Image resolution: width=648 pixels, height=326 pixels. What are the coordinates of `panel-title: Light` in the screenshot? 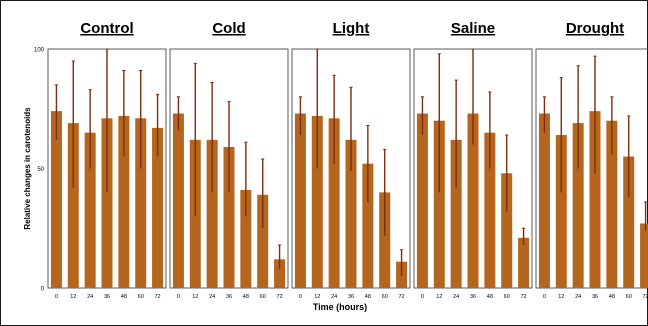 It's located at (351, 28).